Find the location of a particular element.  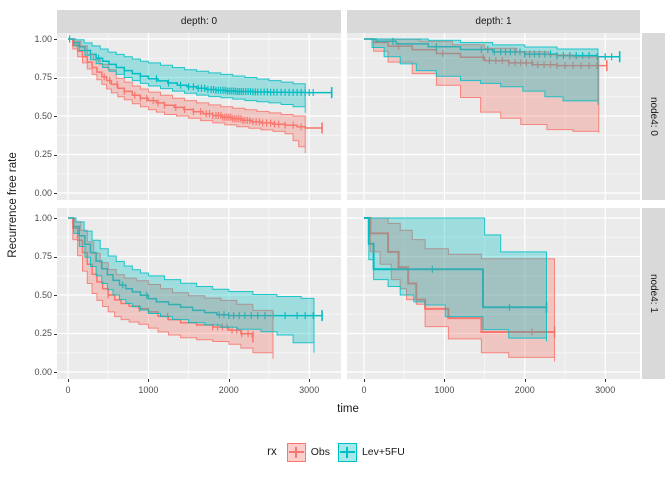

legend-label-obs: Obs is located at coordinates (320, 452).